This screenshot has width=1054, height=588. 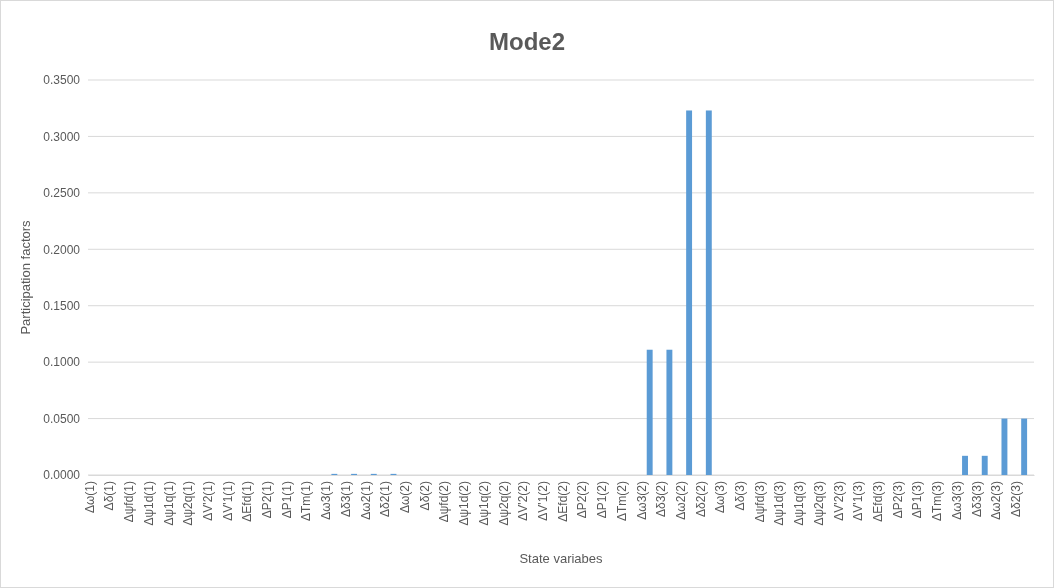 What do you see at coordinates (562, 501) in the screenshot?
I see `x-tick-label: ΔEfd(2)` at bounding box center [562, 501].